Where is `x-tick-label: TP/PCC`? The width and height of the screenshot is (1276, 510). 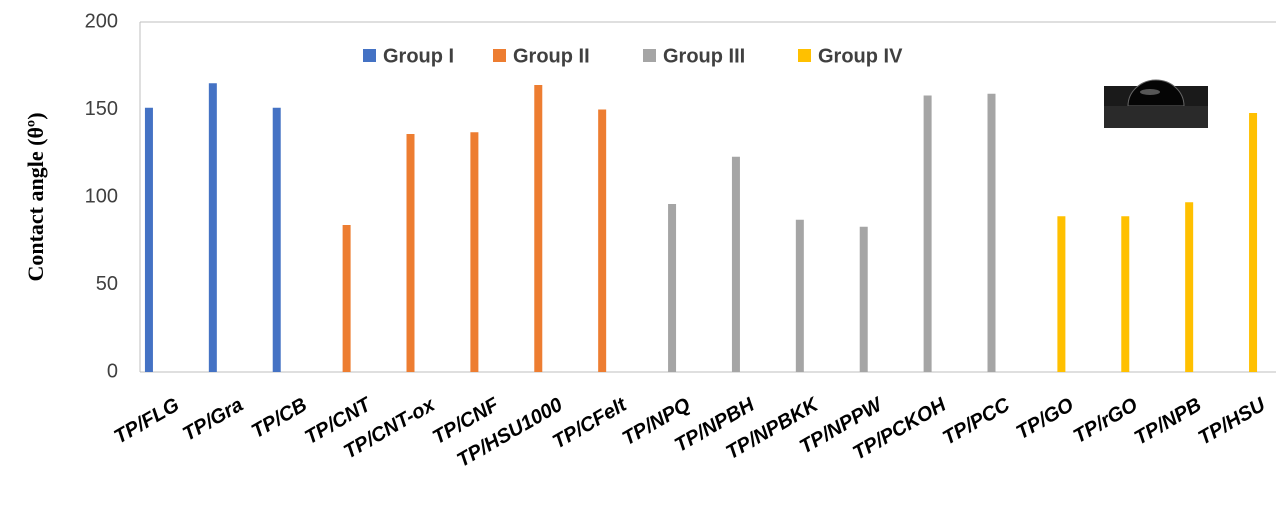
x-tick-label: TP/PCC is located at coordinates (976, 422).